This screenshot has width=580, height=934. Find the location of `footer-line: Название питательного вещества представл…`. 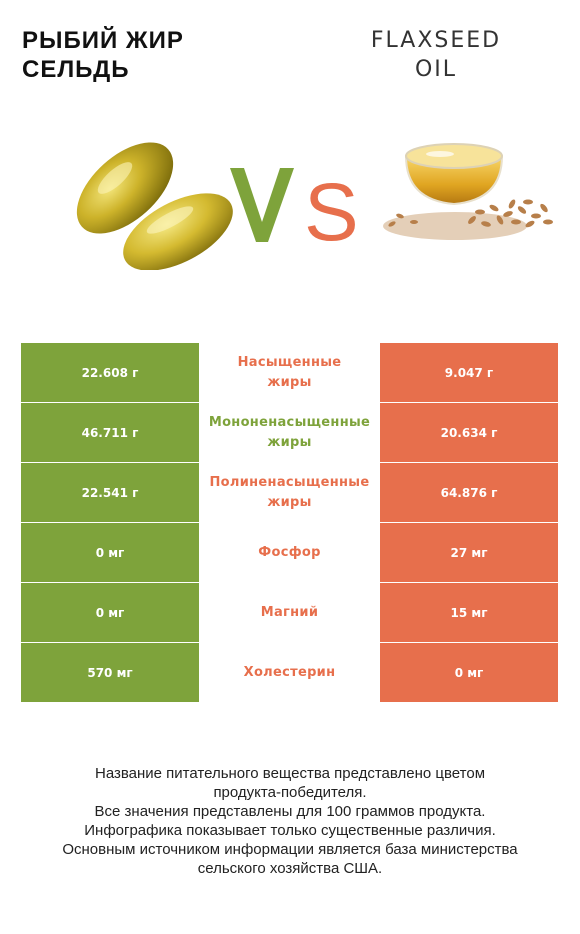

footer-line: Название питательного вещества представл… is located at coordinates (290, 773).